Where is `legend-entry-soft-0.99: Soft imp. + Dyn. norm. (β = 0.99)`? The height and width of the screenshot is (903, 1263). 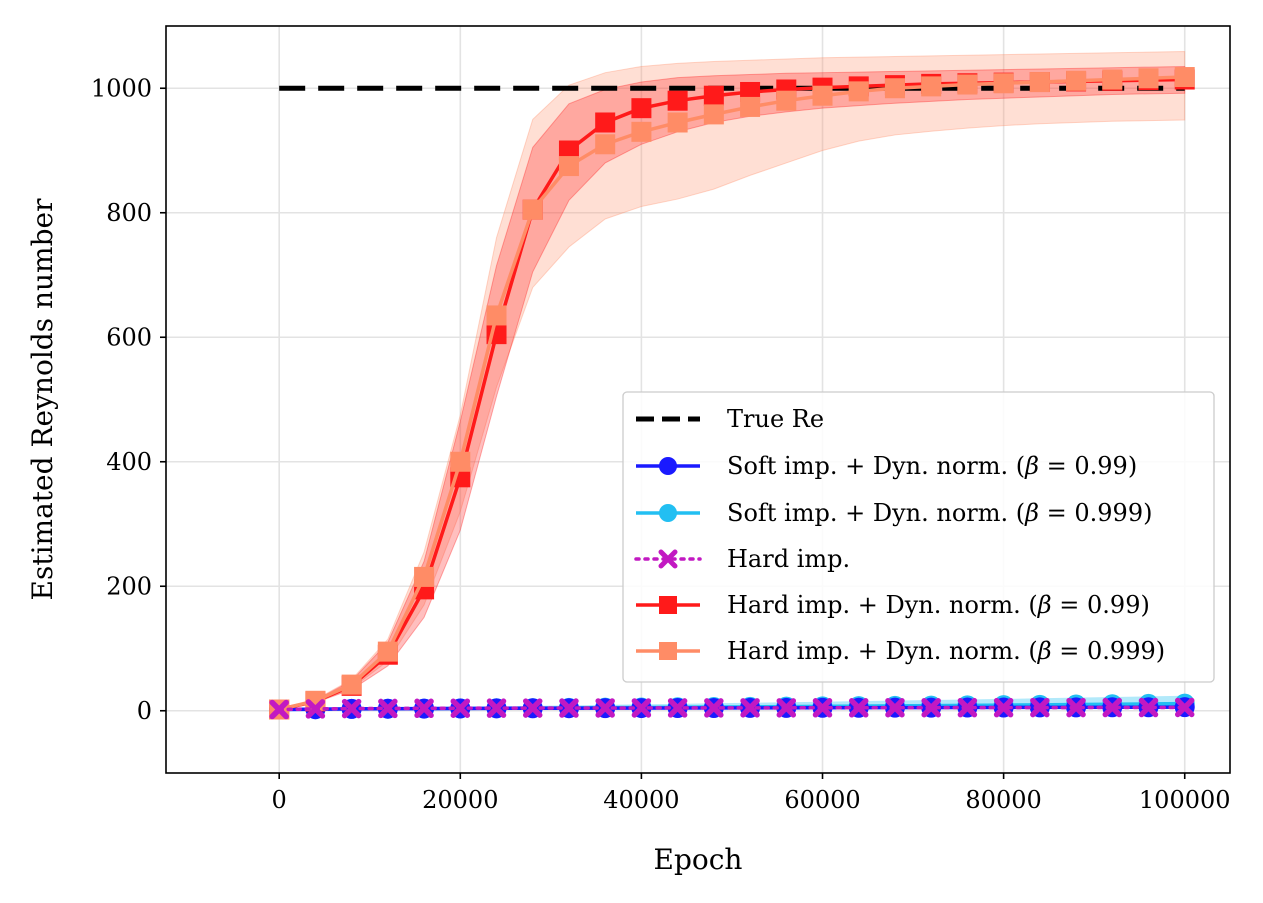
legend-entry-soft-0.99: Soft imp. + Dyn. norm. (β = 0.99) is located at coordinates (886, 466).